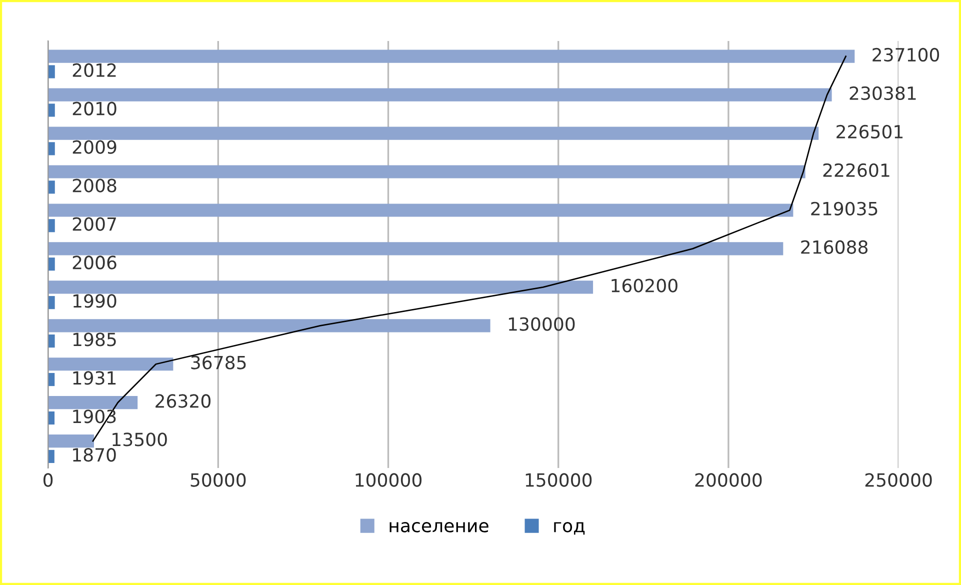  What do you see at coordinates (94, 224) in the screenshot?
I see `data-label: 2007` at bounding box center [94, 224].